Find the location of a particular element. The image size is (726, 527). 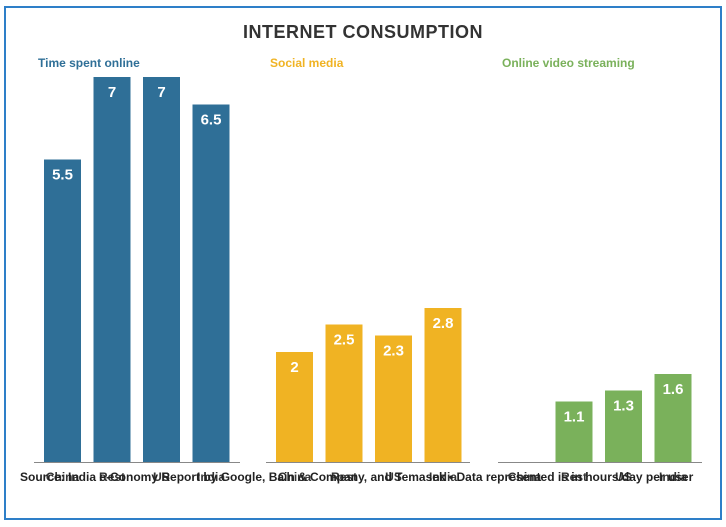

group-title-online-video-streaming: Online video streaming is located at coordinates (568, 63).